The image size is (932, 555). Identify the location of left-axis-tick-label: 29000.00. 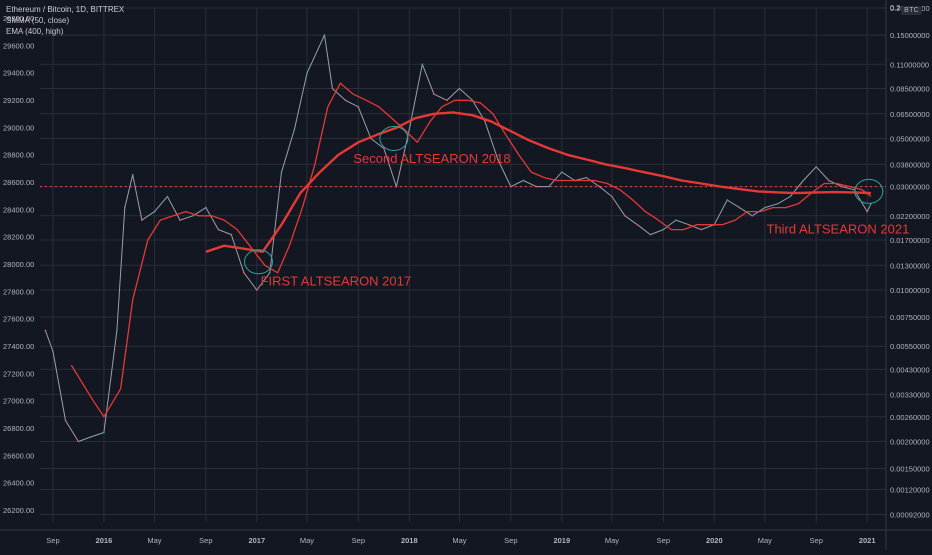
(18, 127).